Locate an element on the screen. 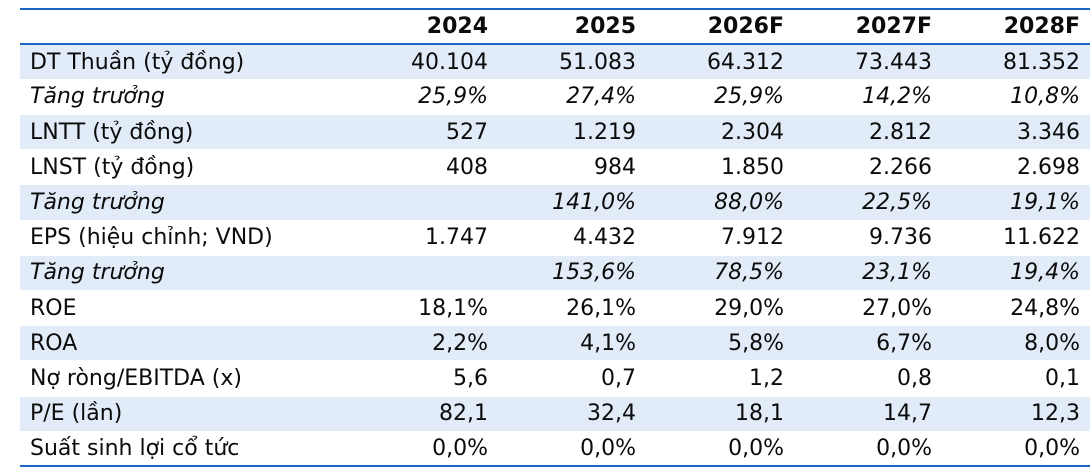  cell-value: 8,0% is located at coordinates (1016, 343).